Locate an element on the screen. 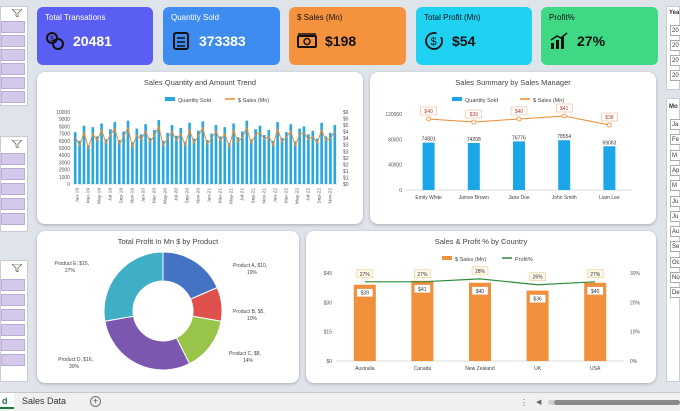  x-tick-label: Jan-22 is located at coordinates (276, 195).